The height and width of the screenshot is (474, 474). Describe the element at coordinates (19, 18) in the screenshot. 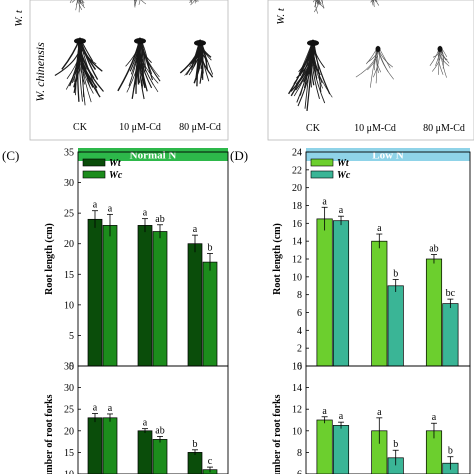

I see `species-label-top-left: W. t` at that location.